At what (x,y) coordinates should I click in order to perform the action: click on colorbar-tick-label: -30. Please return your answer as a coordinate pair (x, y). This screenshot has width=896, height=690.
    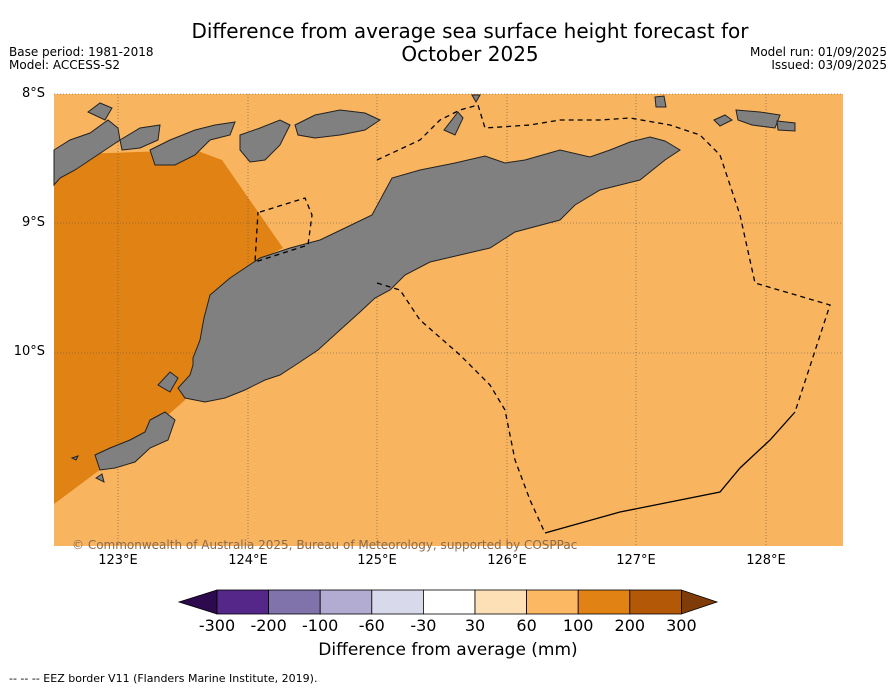
    Looking at the image, I should click on (423, 625).